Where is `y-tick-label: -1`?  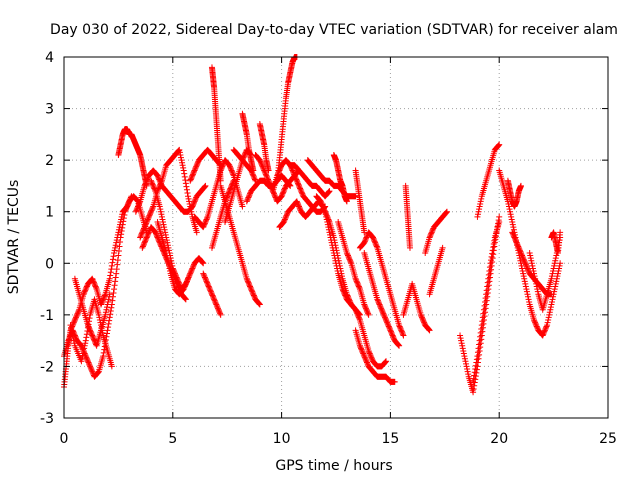
y-tick-label: -1 is located at coordinates (47, 316).